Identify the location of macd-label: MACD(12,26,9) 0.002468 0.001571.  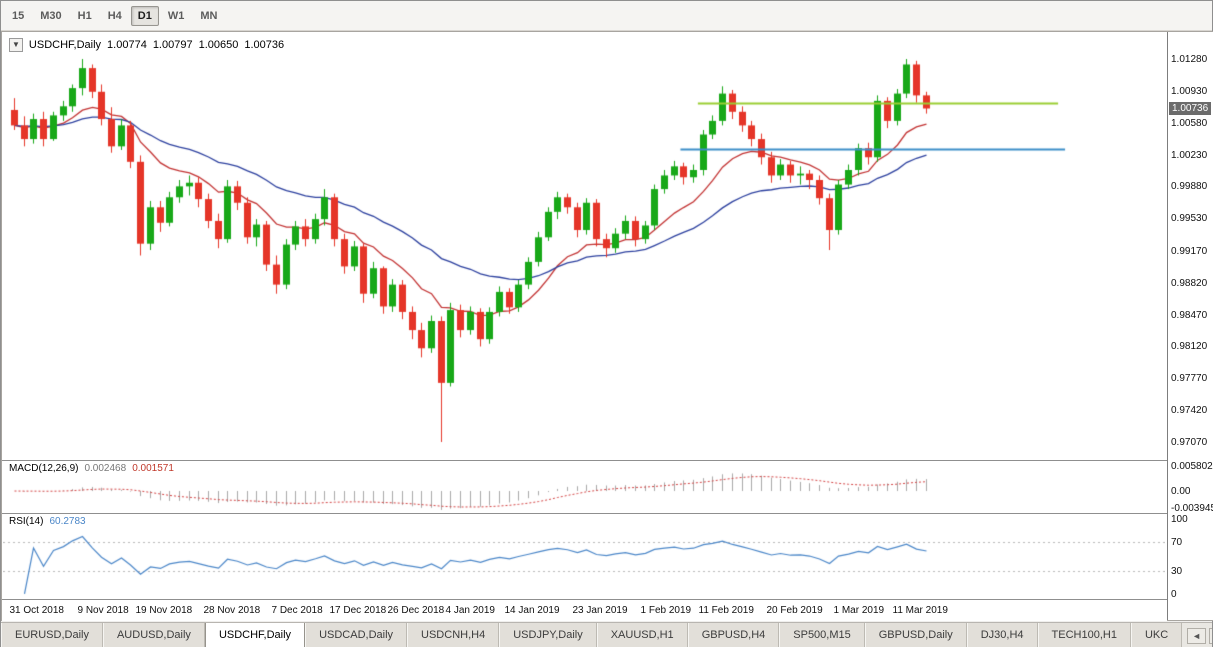
(91, 468).